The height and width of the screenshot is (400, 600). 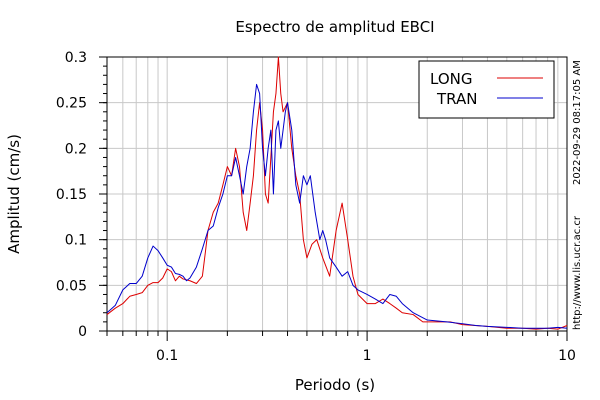 What do you see at coordinates (335, 385) in the screenshot?
I see `x-axis-title: Periodo (s)` at bounding box center [335, 385].